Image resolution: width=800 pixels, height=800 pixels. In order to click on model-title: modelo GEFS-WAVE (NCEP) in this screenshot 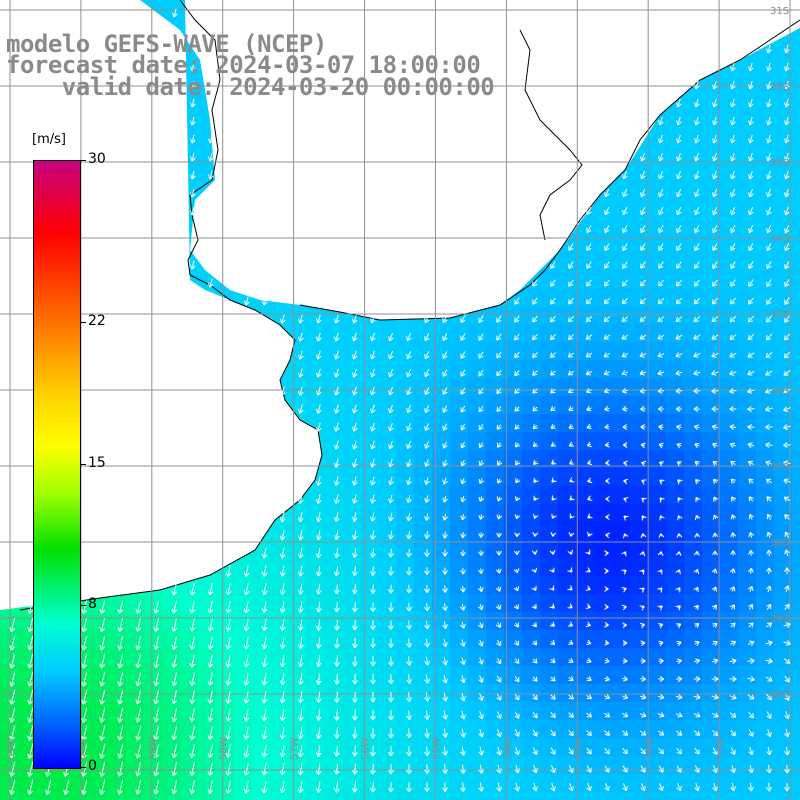, I will do `click(166, 44)`.